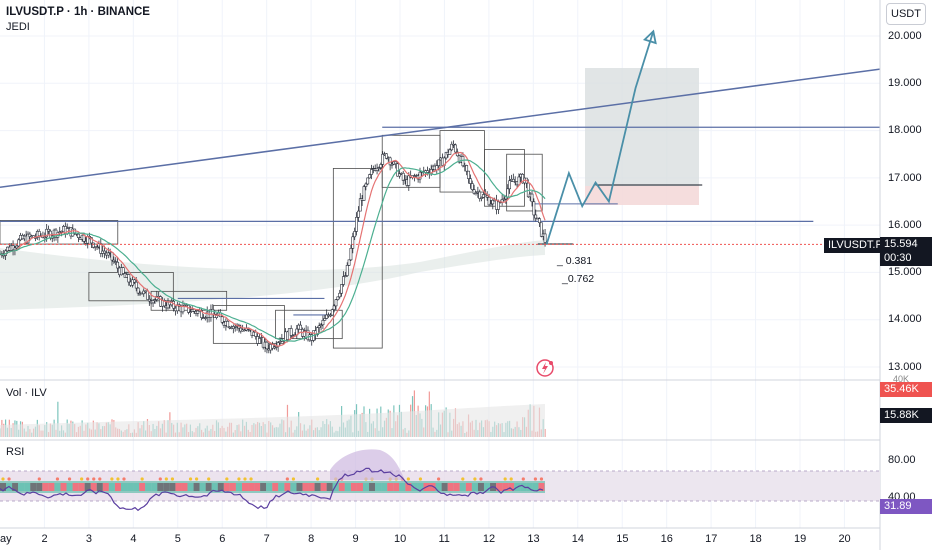 This screenshot has height=550, width=932. What do you see at coordinates (533, 539) in the screenshot?
I see `time-tick: 13` at bounding box center [533, 539].